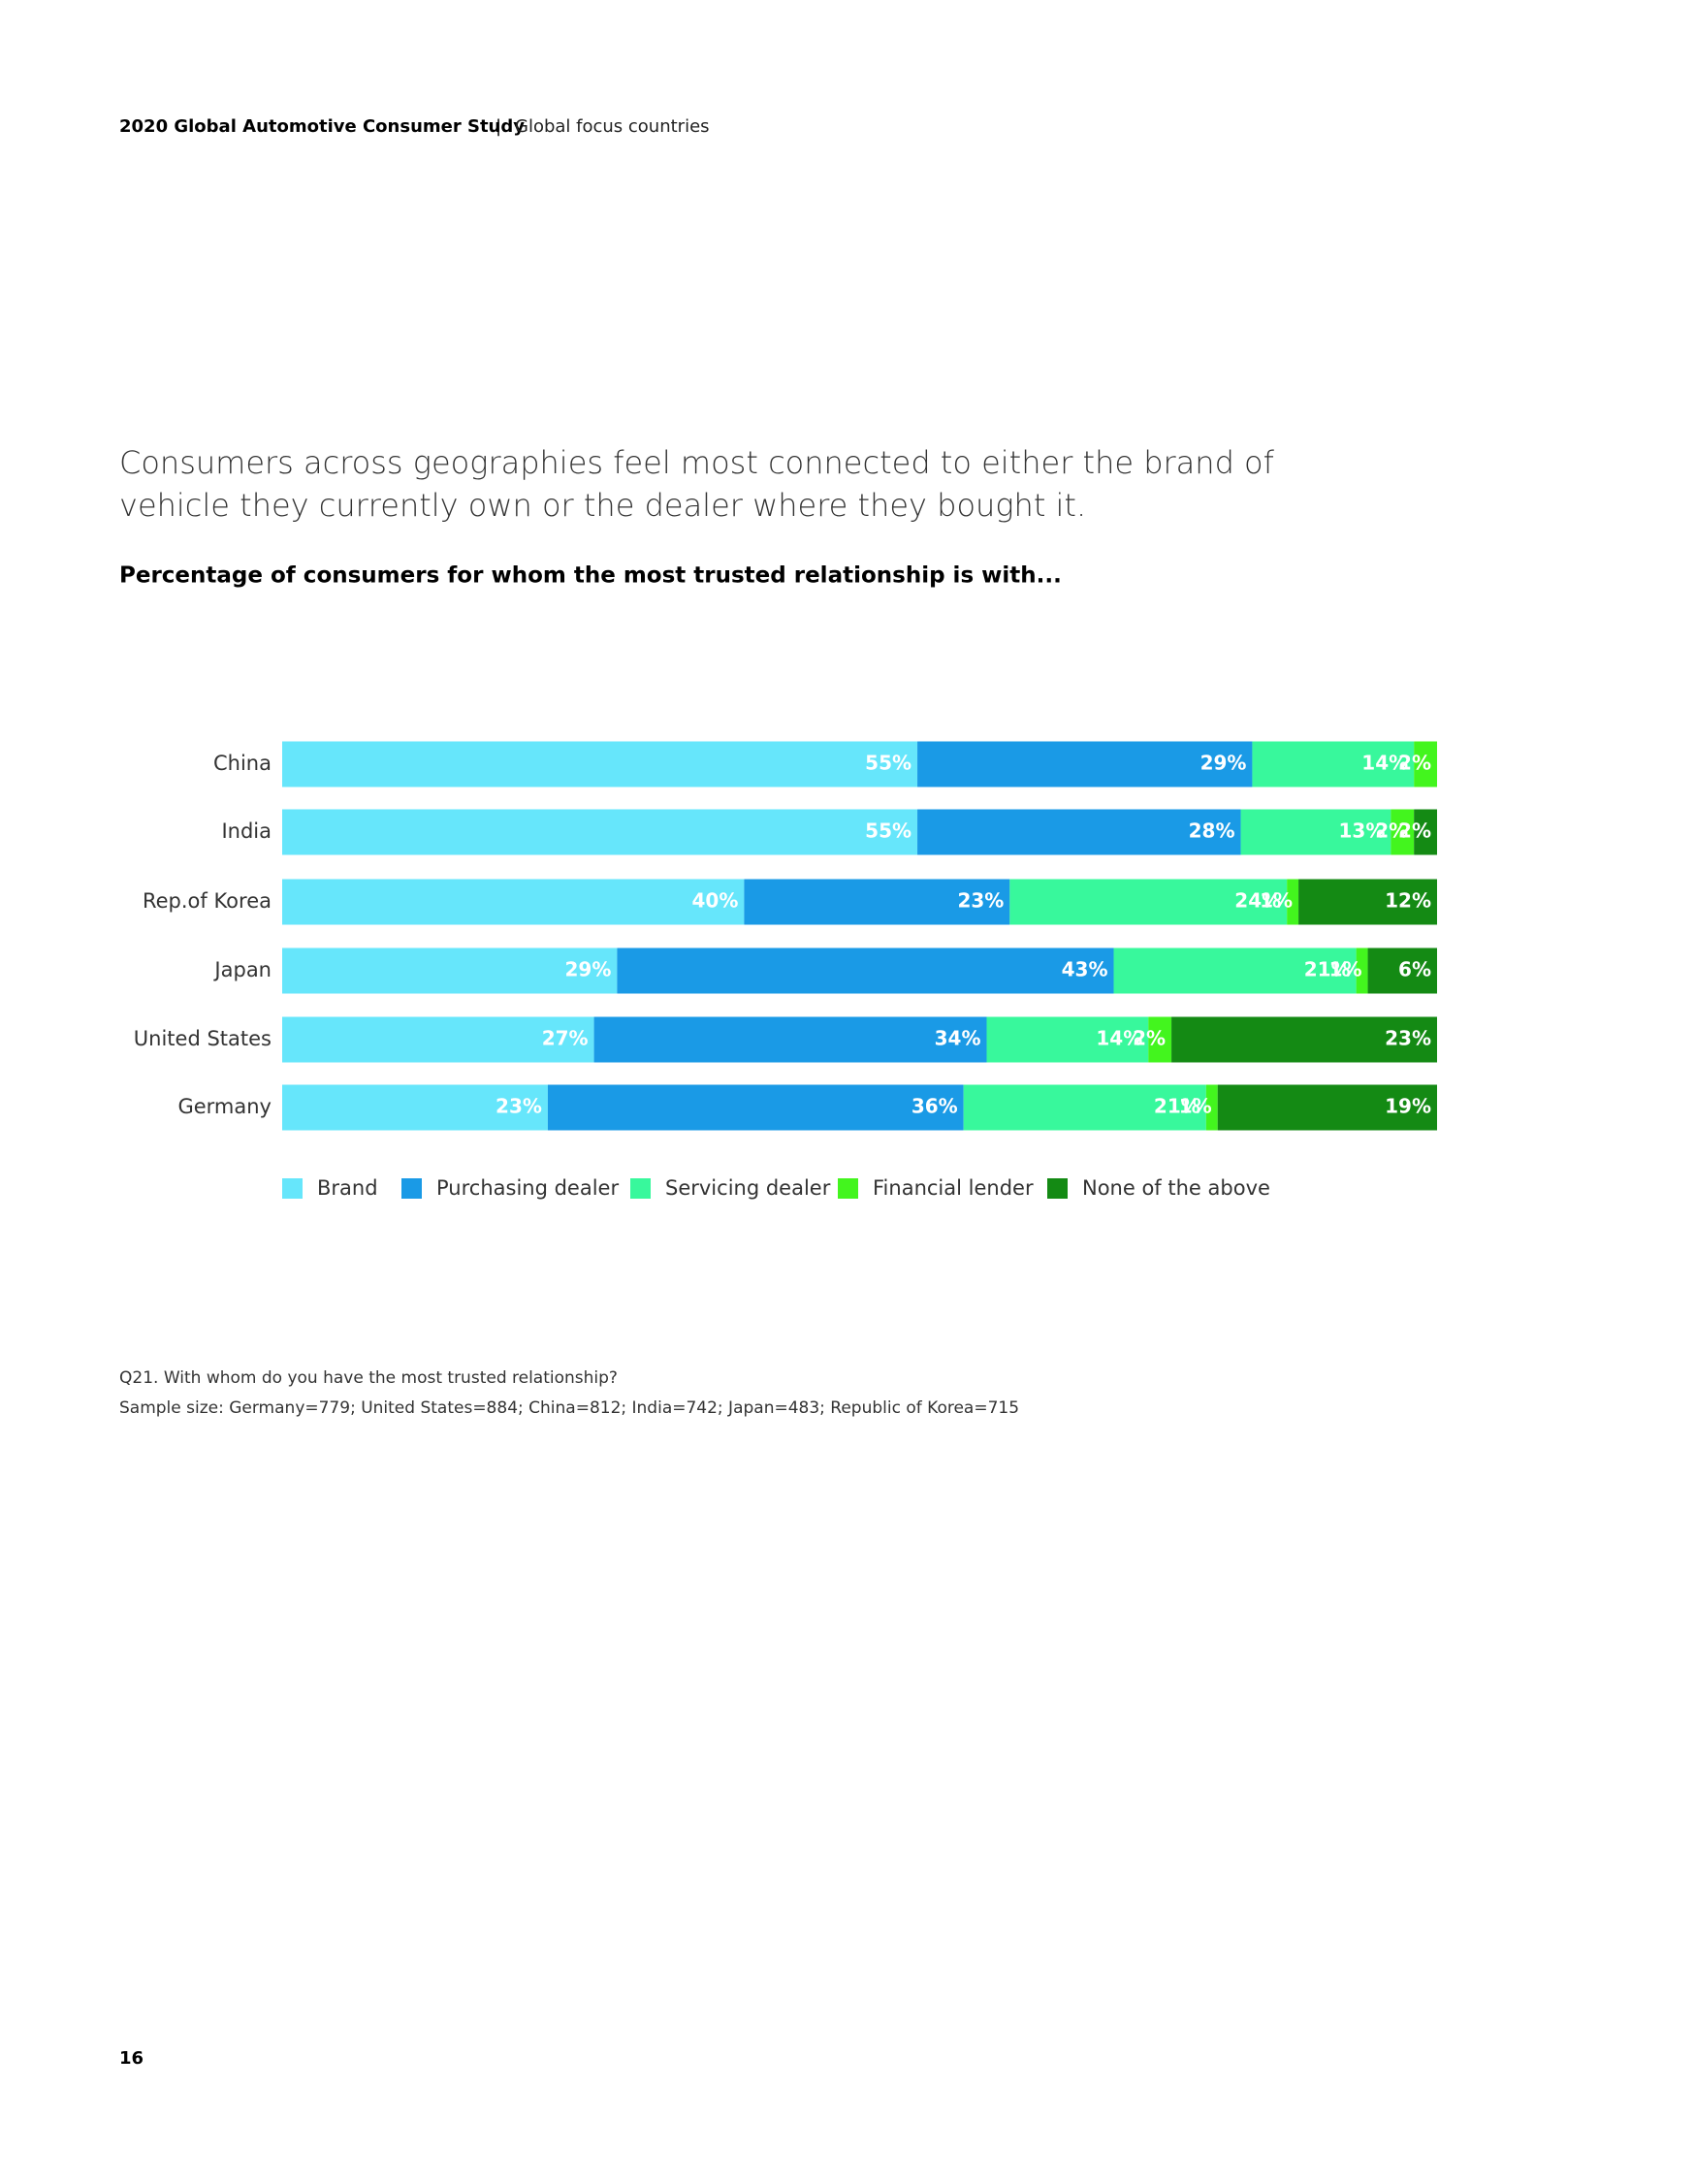 This screenshot has width=1695, height=2184. What do you see at coordinates (953, 1188) in the screenshot?
I see `legend-label: Financial lender` at bounding box center [953, 1188].